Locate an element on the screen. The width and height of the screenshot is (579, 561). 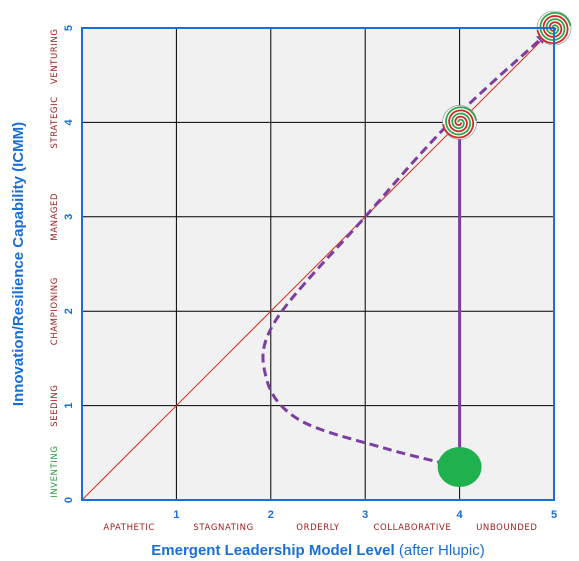
x-stage-label: UNBOUNDED is located at coordinates (506, 528).